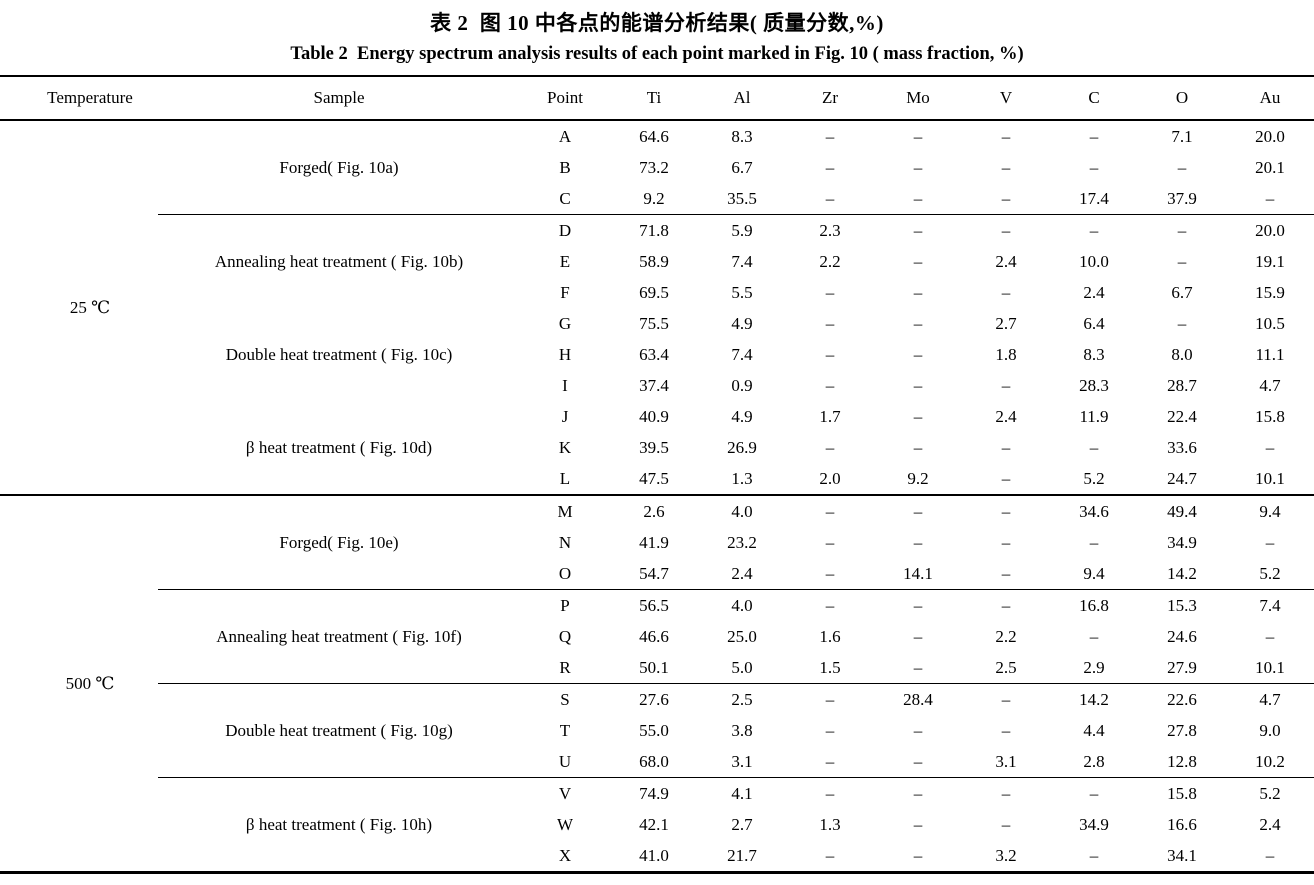 The image size is (1314, 885). Describe the element at coordinates (1270, 136) in the screenshot. I see `value-cell: 20.0` at that location.